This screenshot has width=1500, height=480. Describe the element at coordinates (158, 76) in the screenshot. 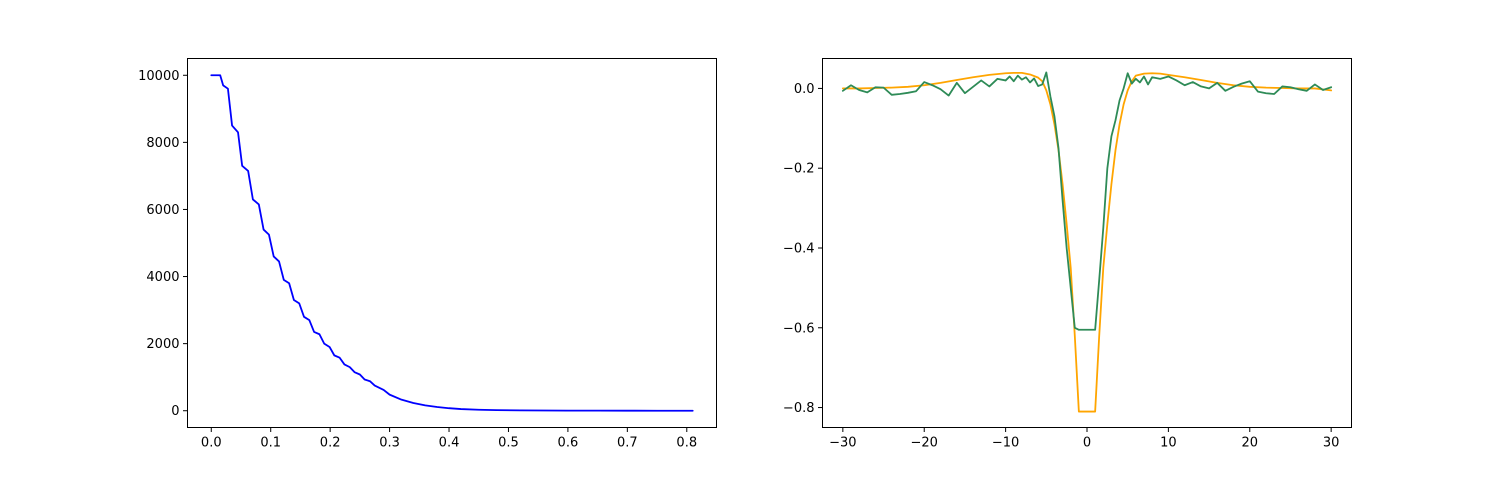

I see `left-plot-ytick-label: 10000` at that location.